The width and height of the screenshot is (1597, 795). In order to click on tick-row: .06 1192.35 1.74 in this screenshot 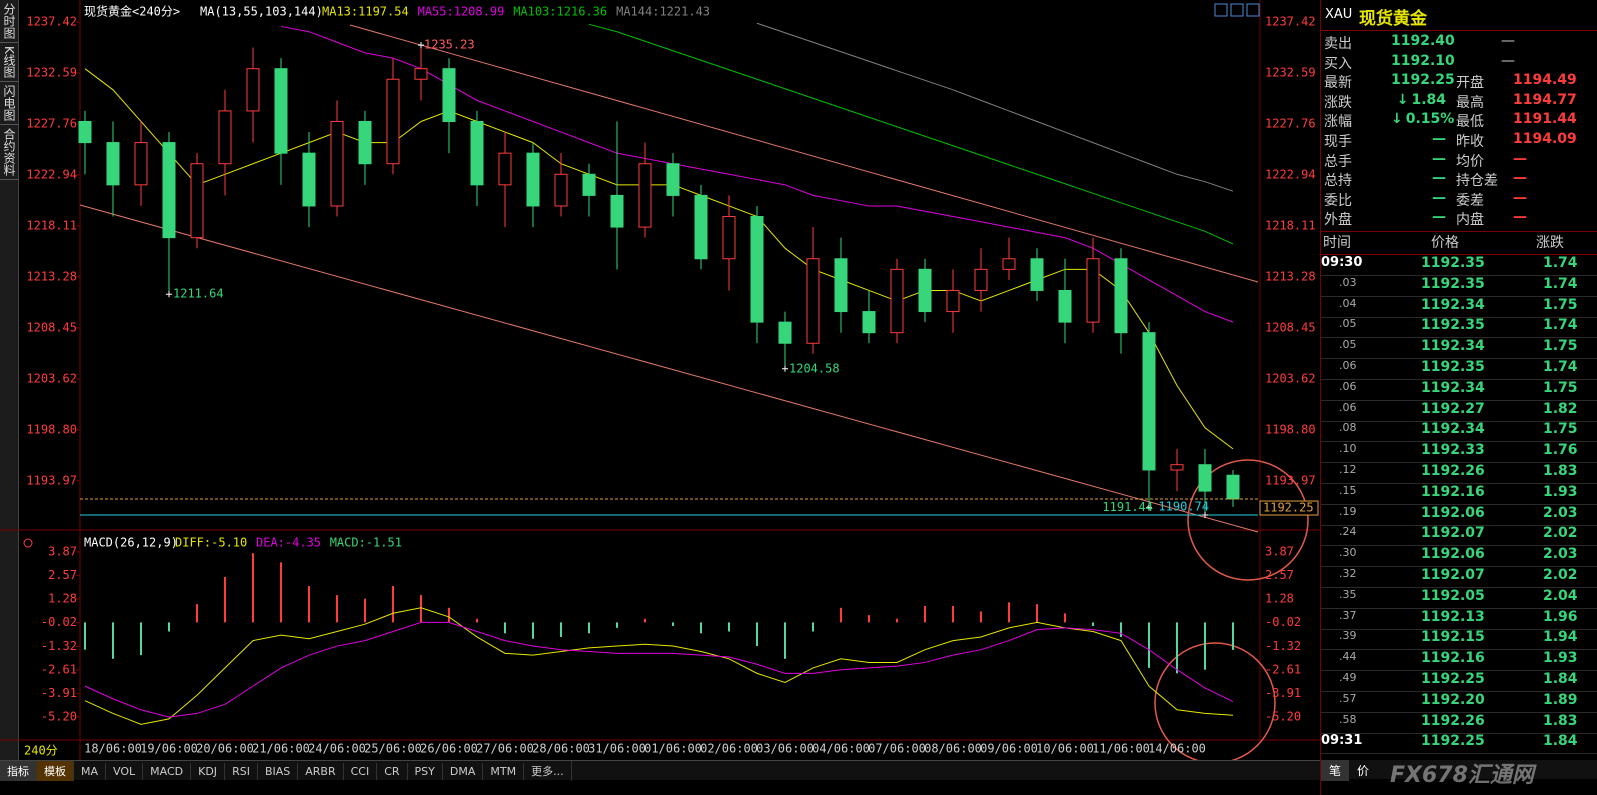, I will do `click(1459, 369)`.